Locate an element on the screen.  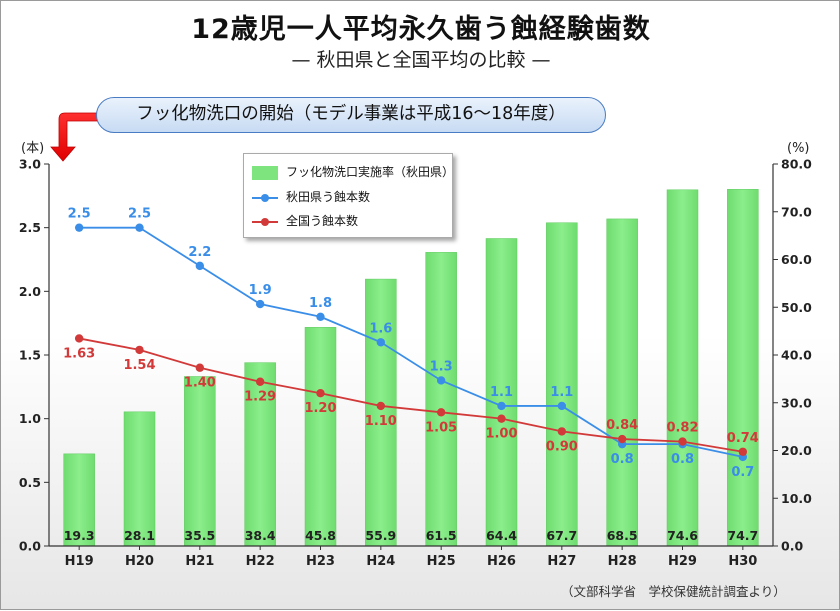
x-tick-label: H27 is located at coordinates (561, 561).